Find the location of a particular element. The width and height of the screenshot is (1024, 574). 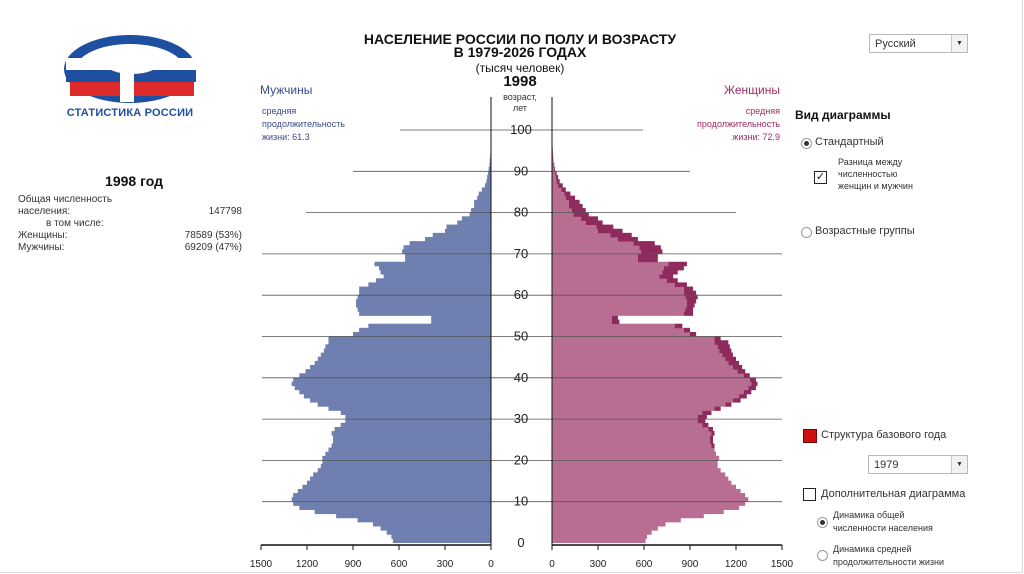

base-structure-label: Структура базового года is located at coordinates (884, 435).